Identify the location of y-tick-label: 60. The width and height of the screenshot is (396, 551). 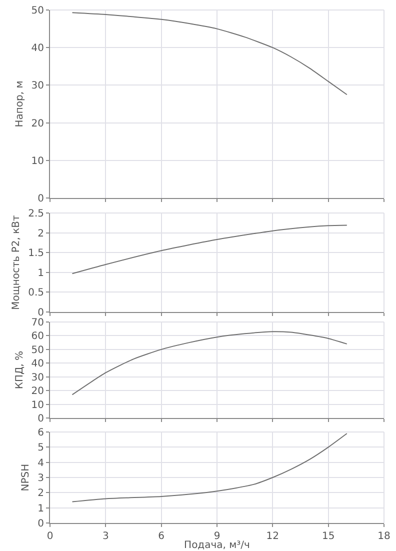
(37, 336).